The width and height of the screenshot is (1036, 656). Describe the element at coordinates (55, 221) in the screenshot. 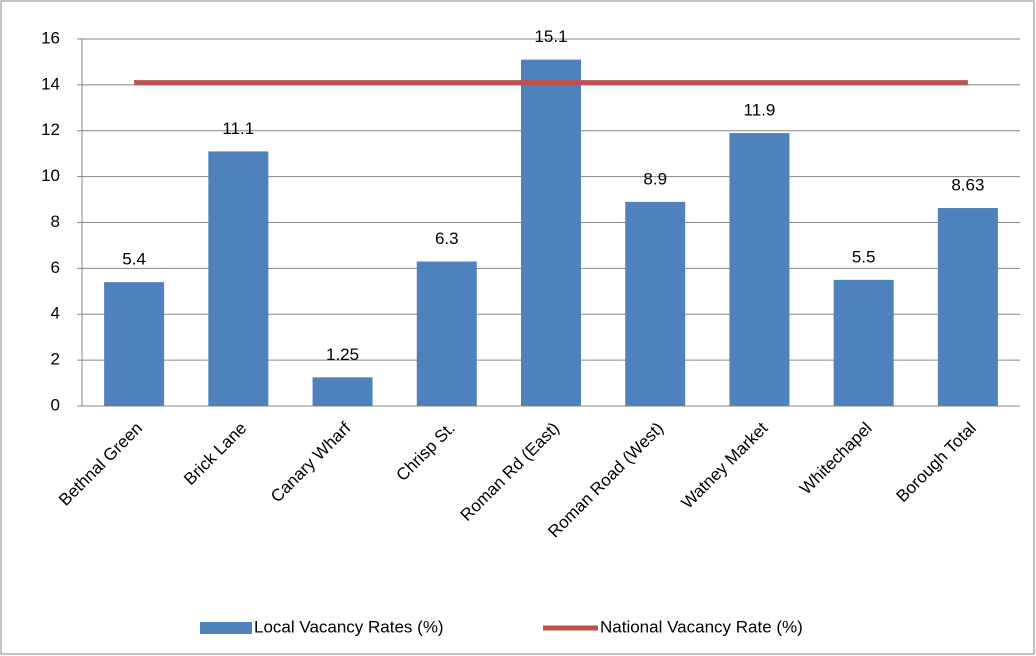

I see `y-tick-label: 8` at that location.